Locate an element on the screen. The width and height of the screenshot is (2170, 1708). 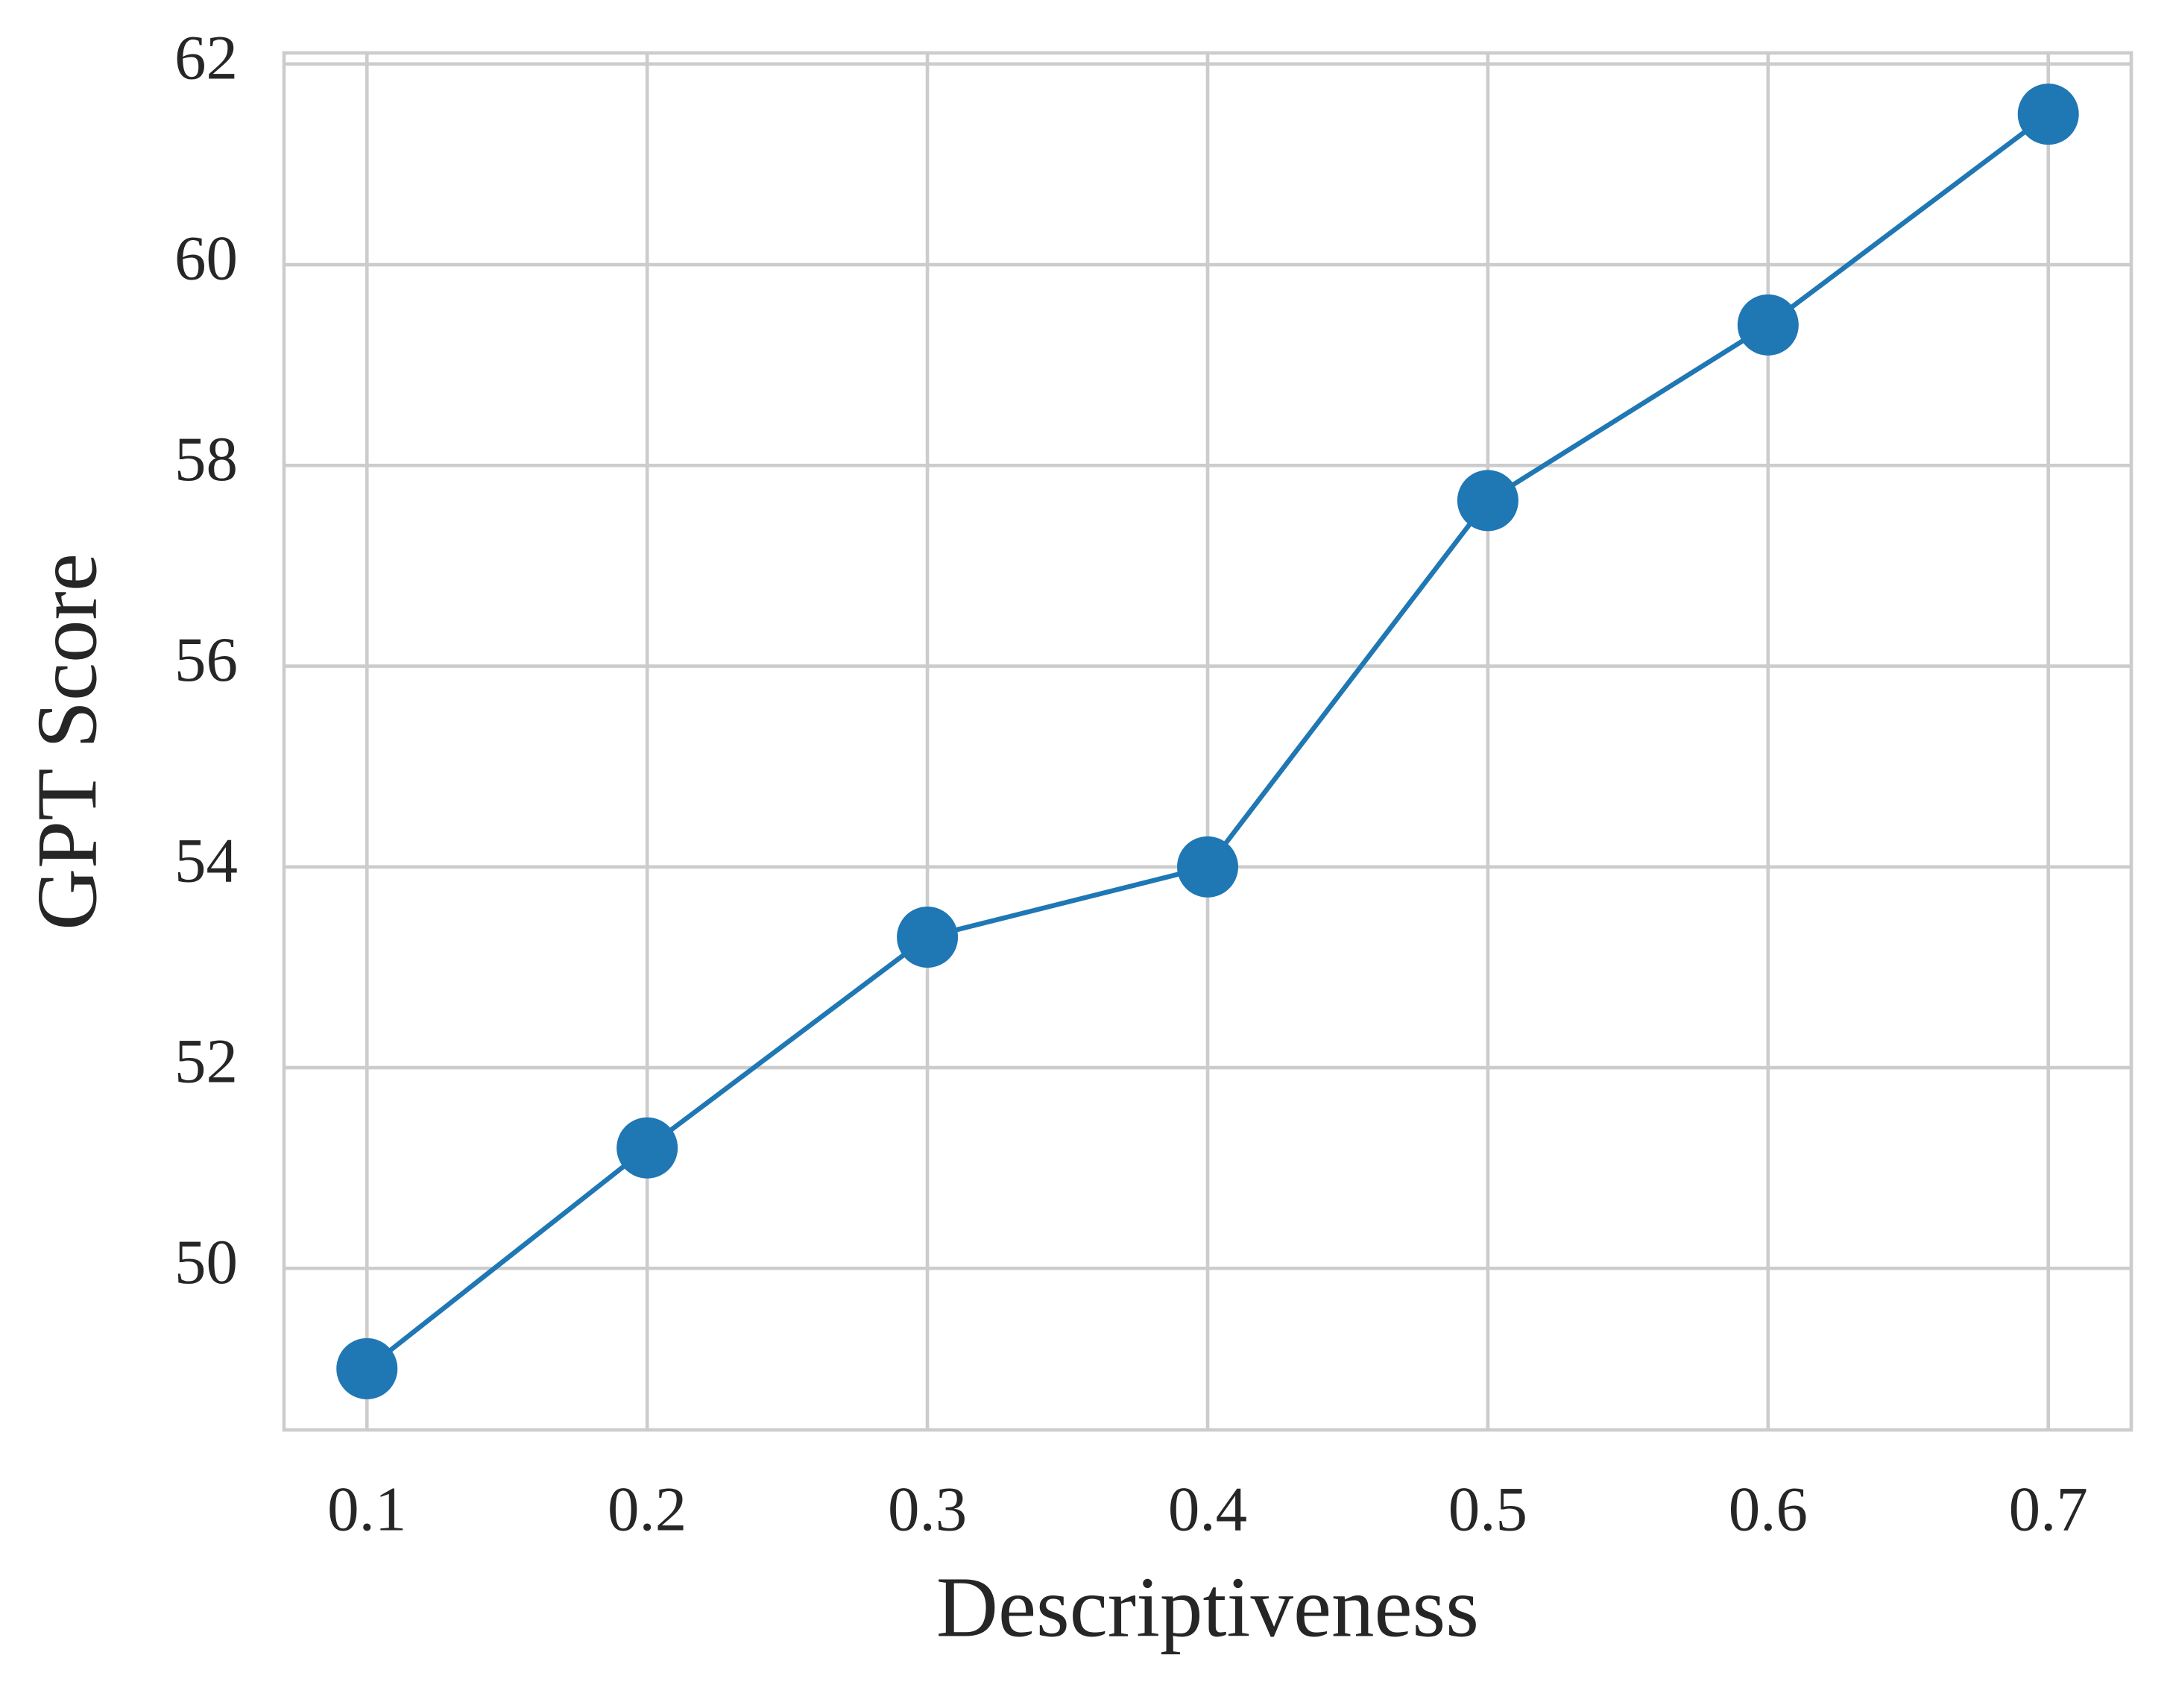
y-axis-label: GPT Score is located at coordinates (66, 741).